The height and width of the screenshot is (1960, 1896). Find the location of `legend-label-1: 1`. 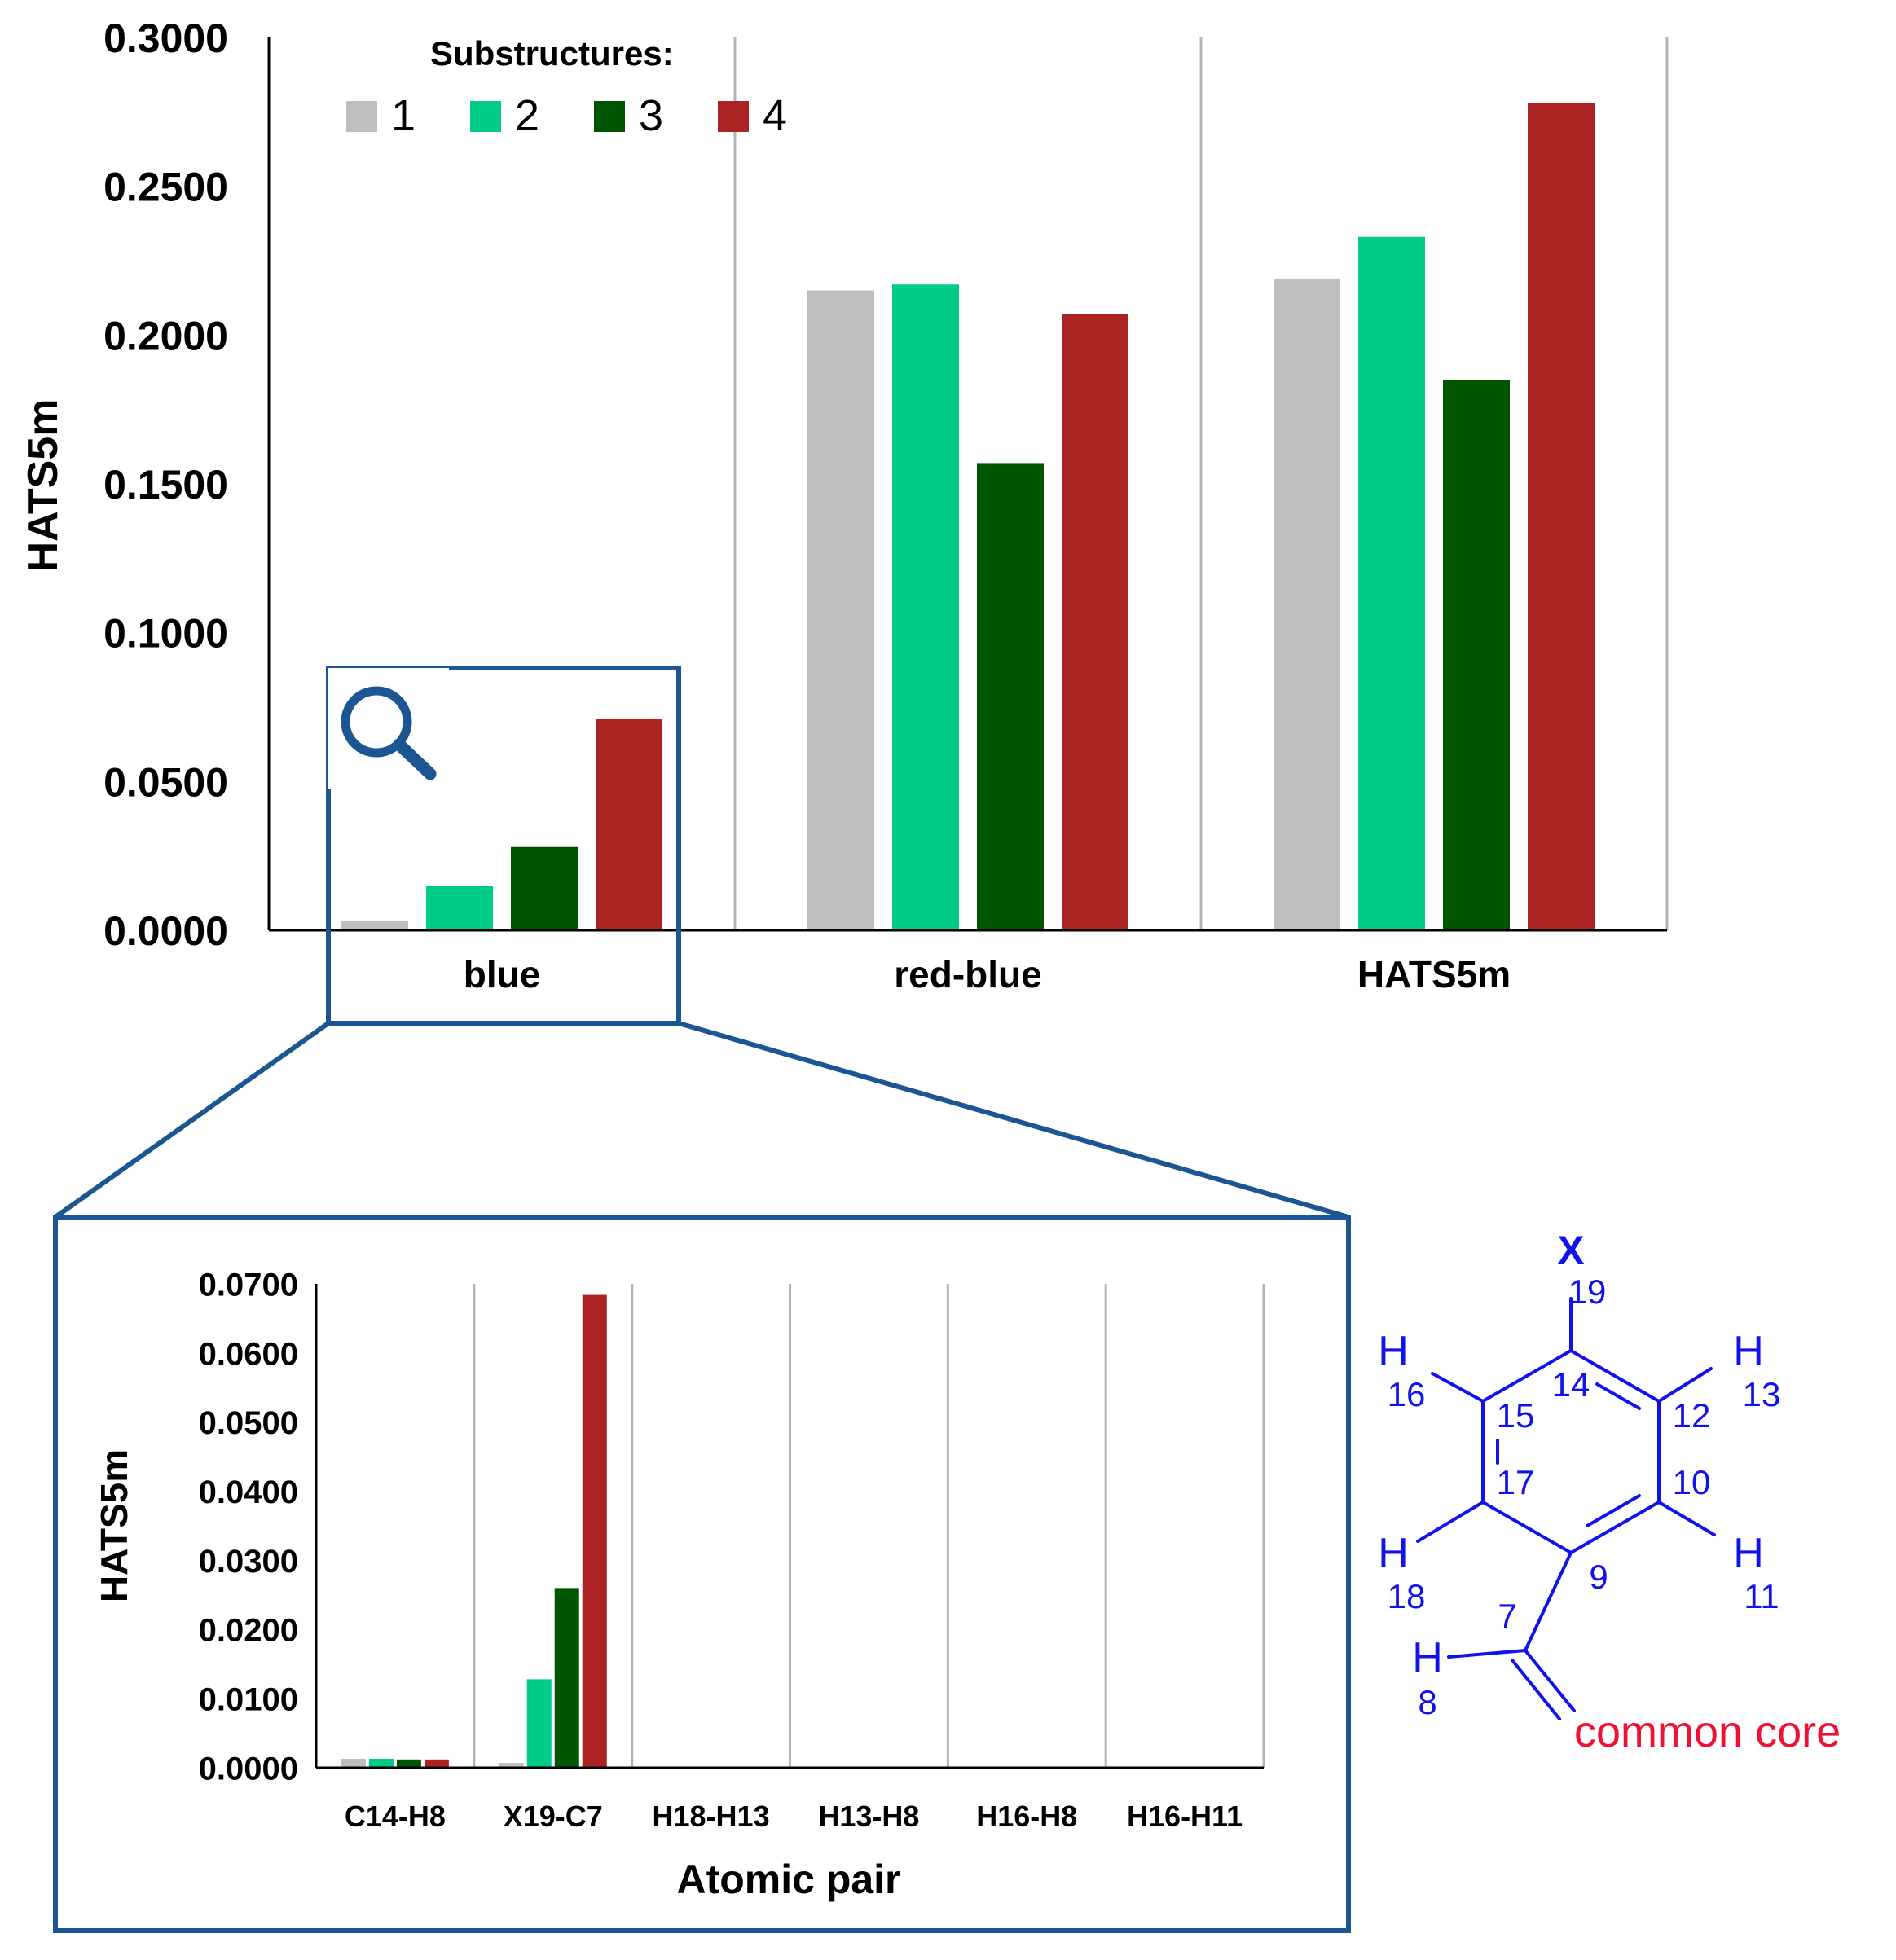

legend-label-1: 1 is located at coordinates (403, 115).